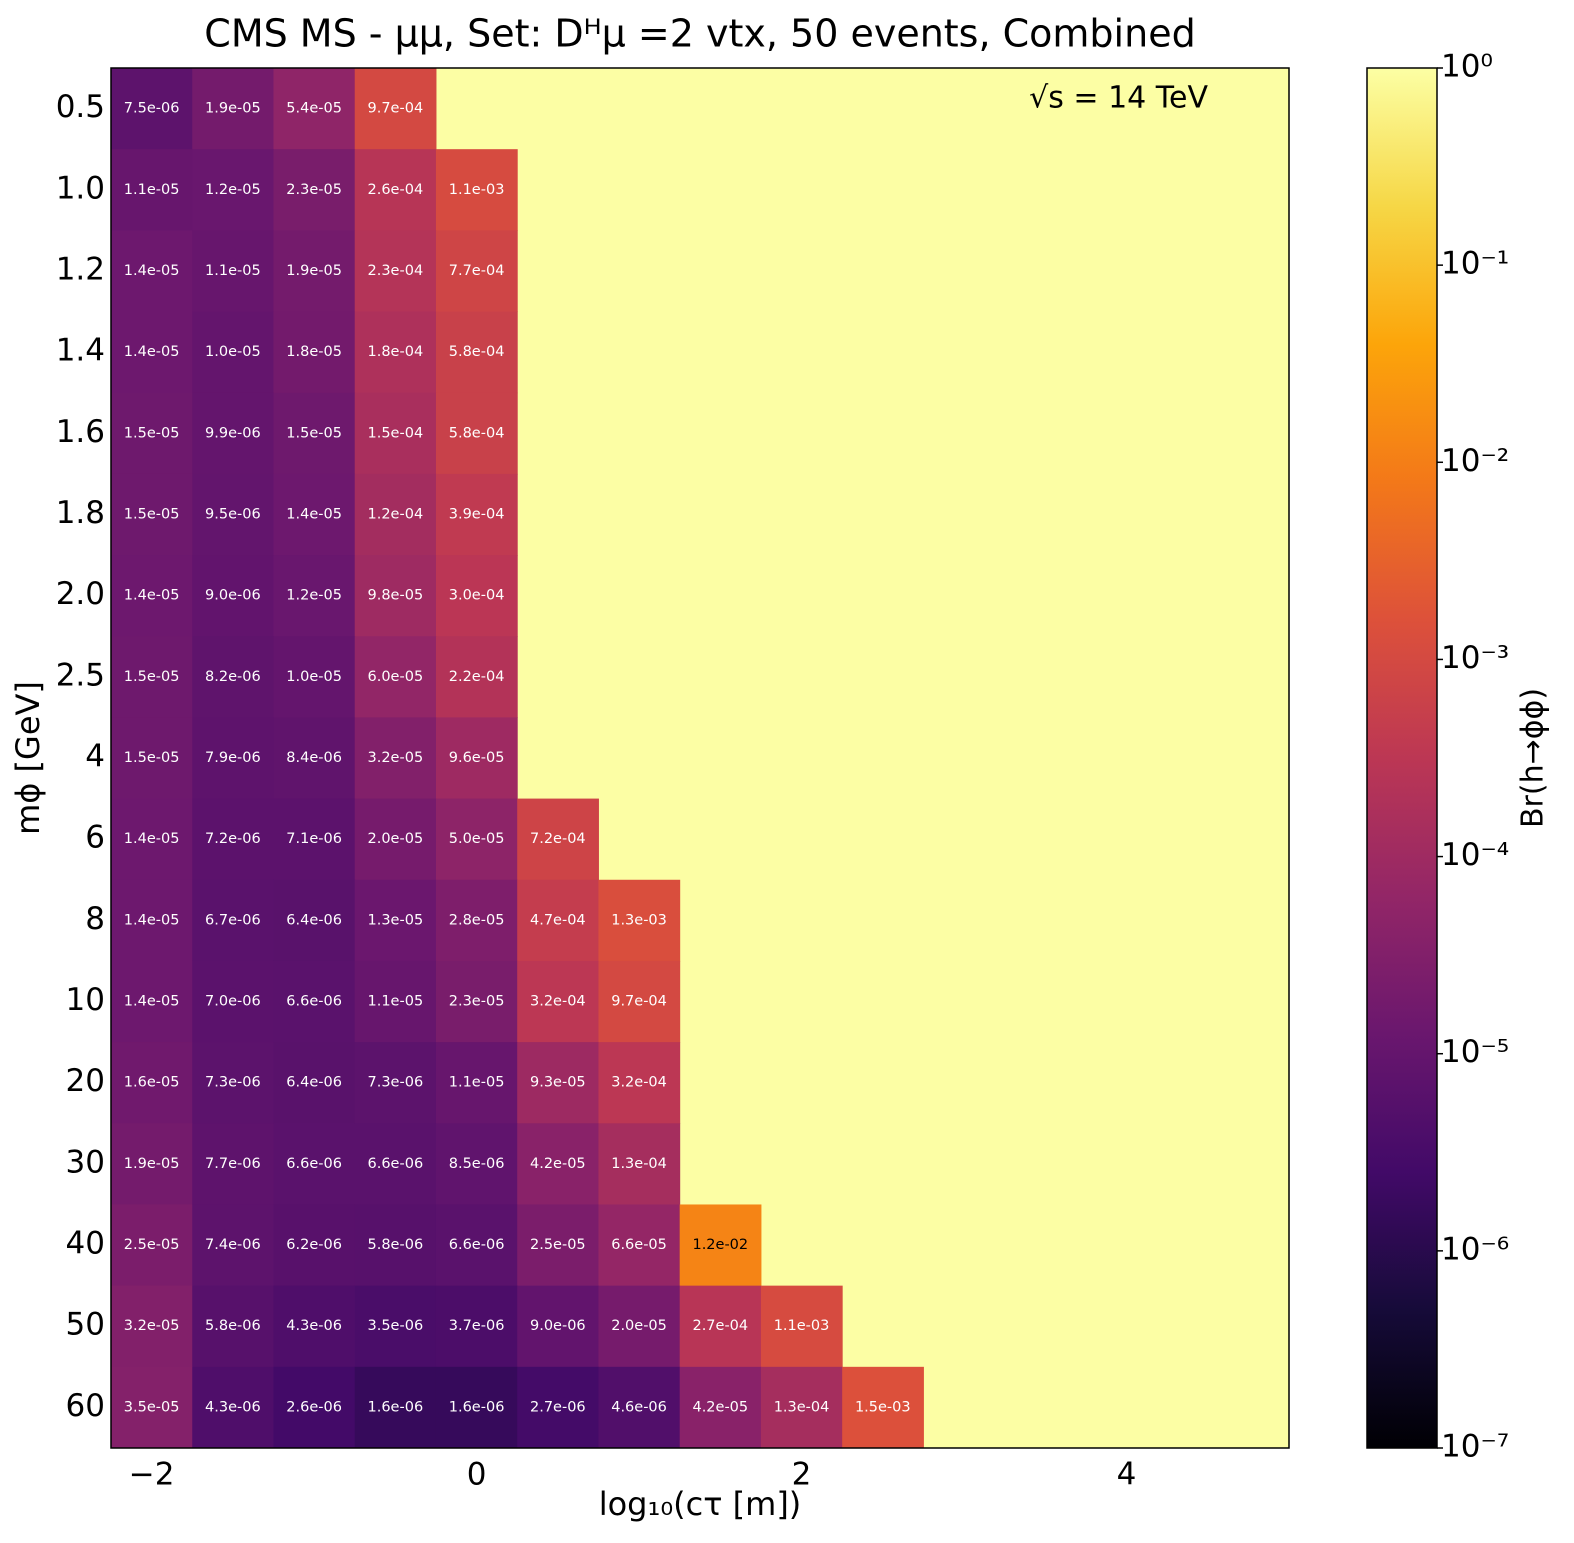  I want to click on cell-label: 7.1e-06, so click(314, 839).